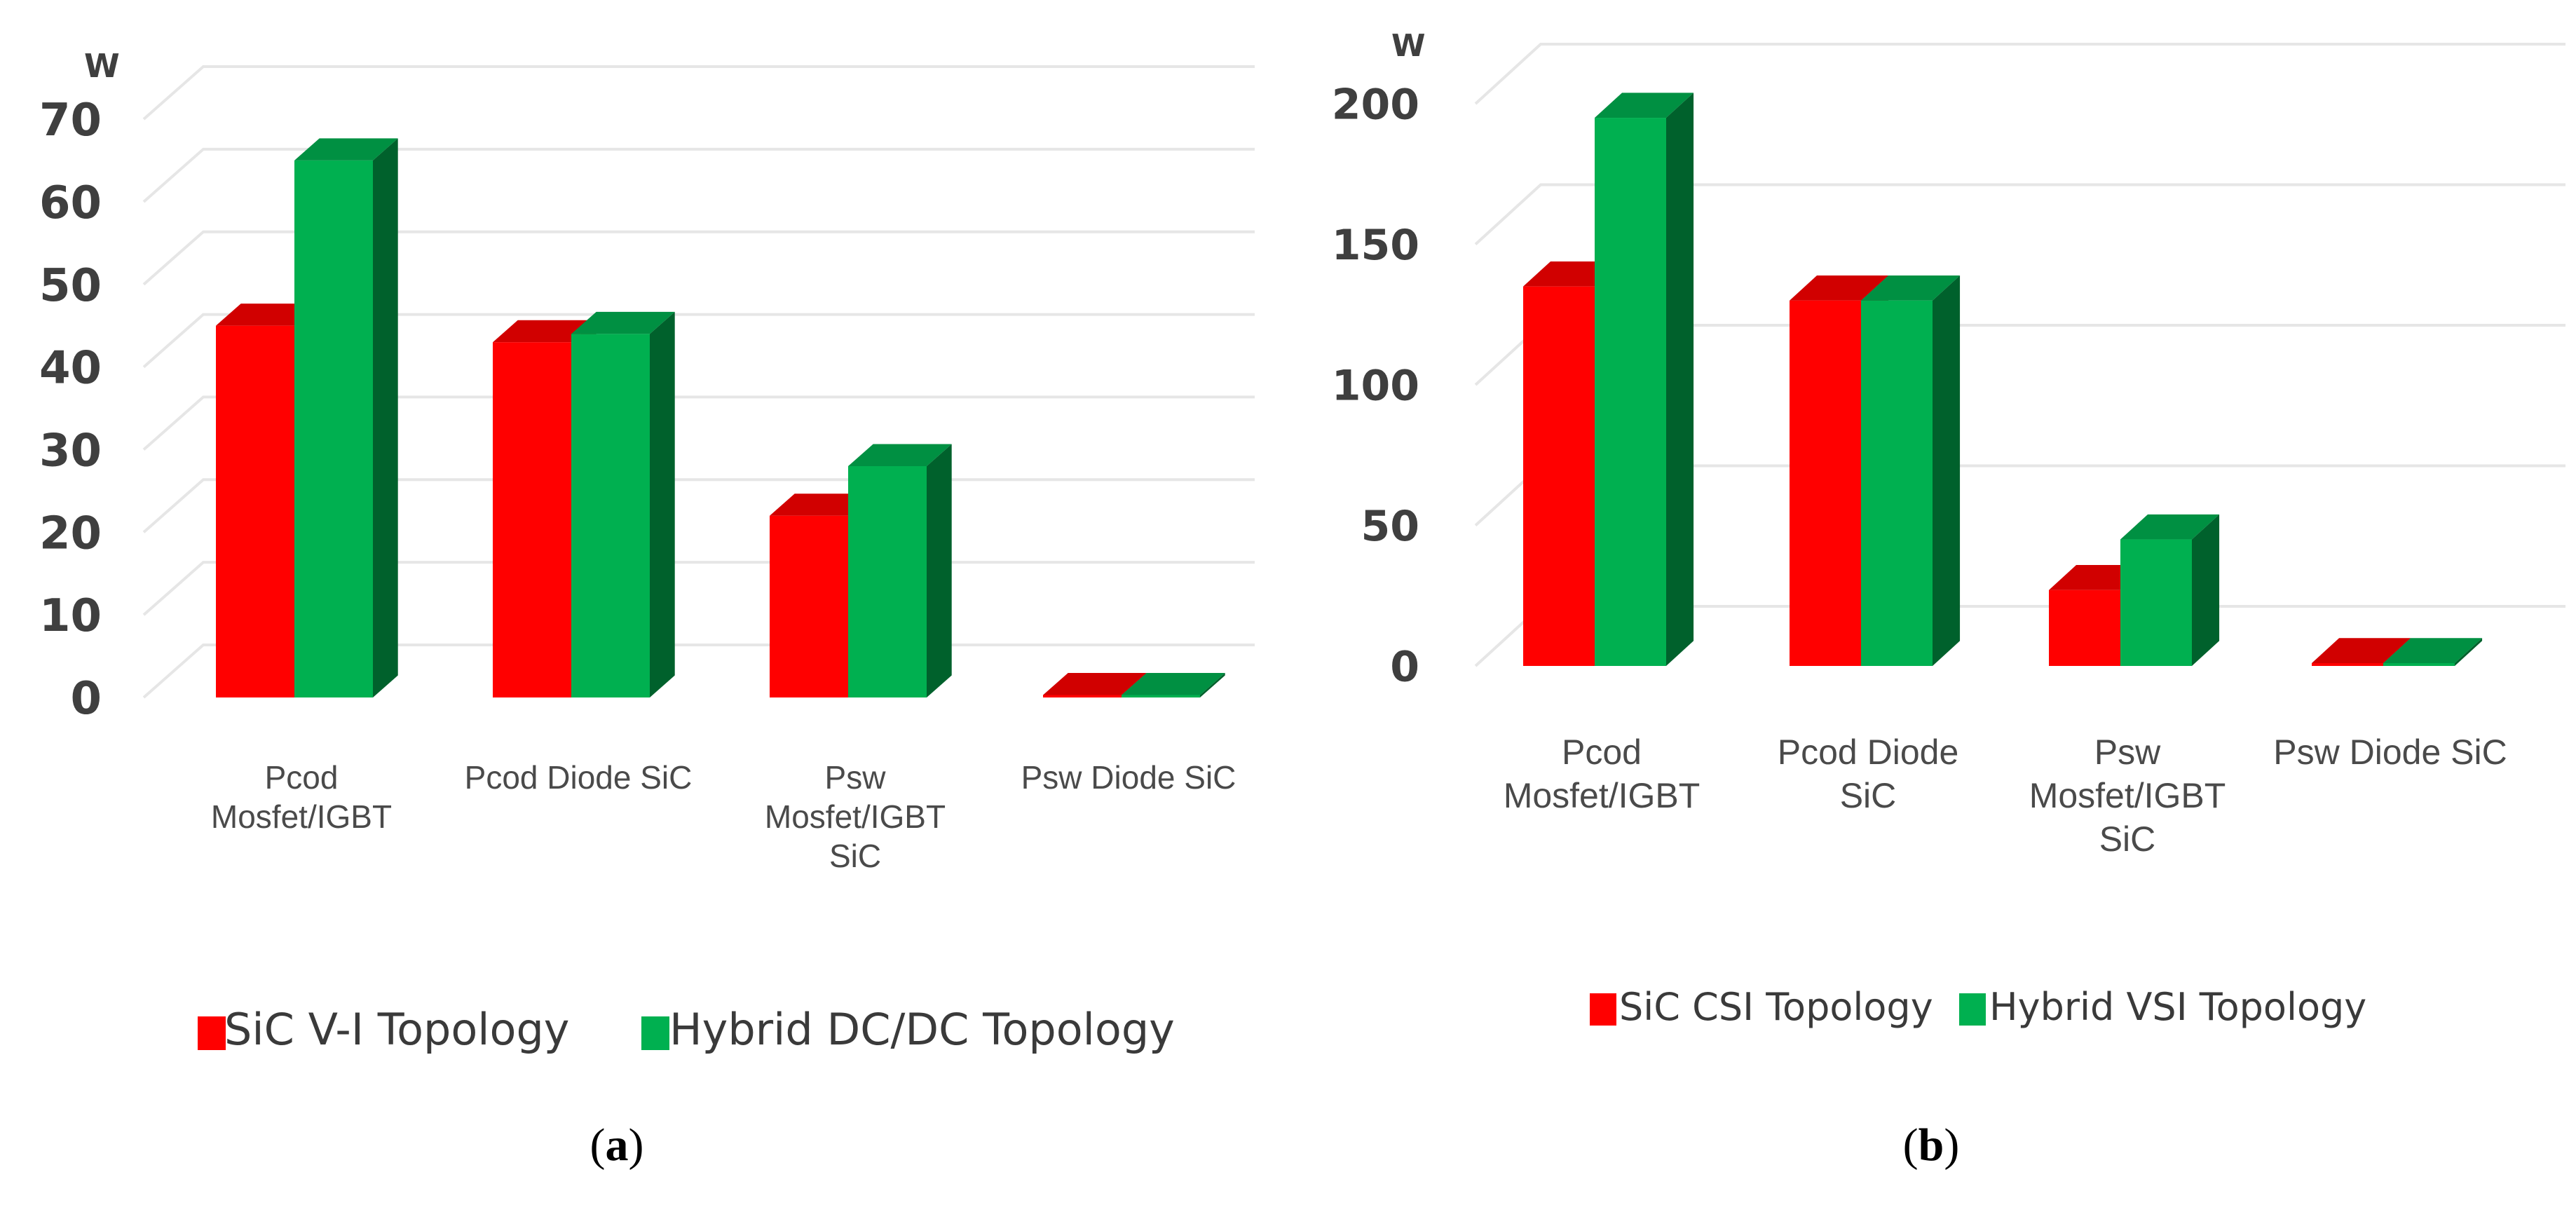 The width and height of the screenshot is (2576, 1205). I want to click on caption-letter: a, so click(617, 1145).